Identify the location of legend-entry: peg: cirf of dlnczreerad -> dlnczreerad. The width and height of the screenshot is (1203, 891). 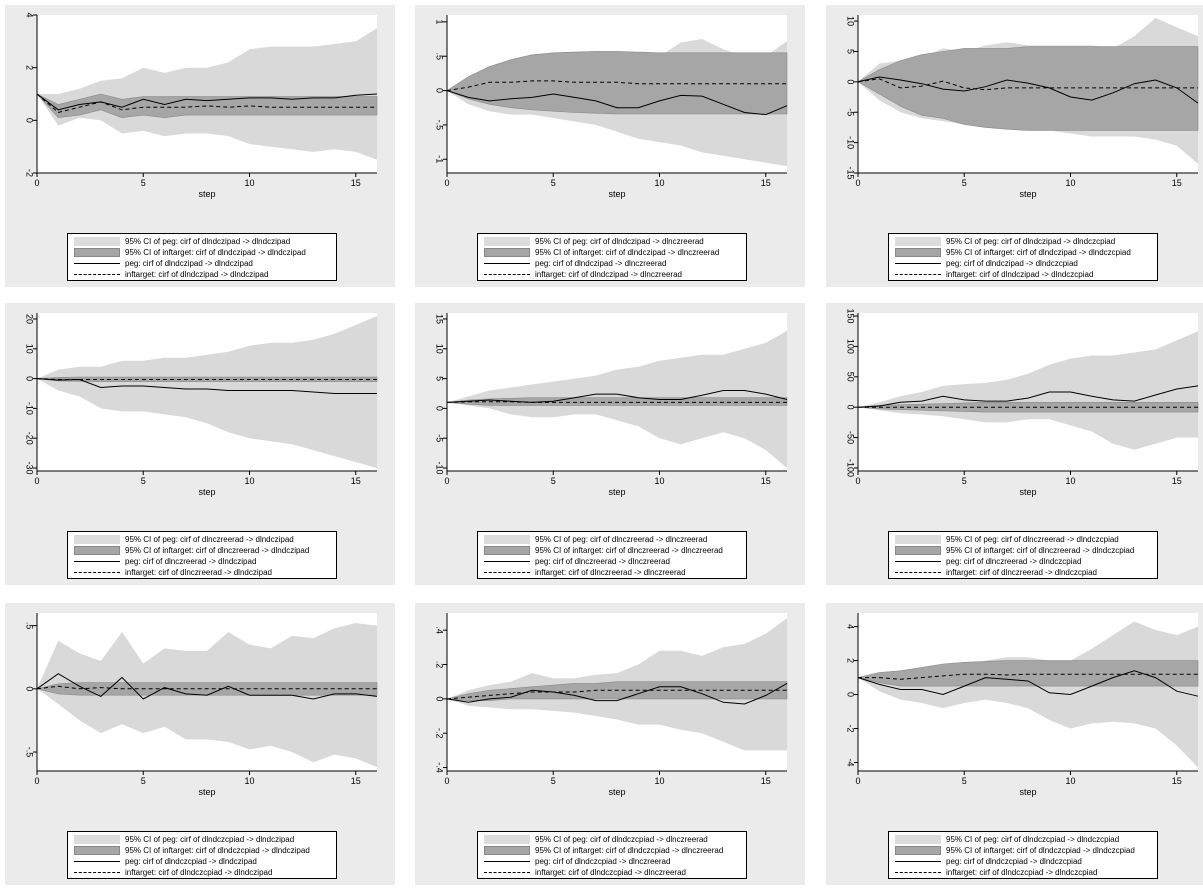
(612, 561).